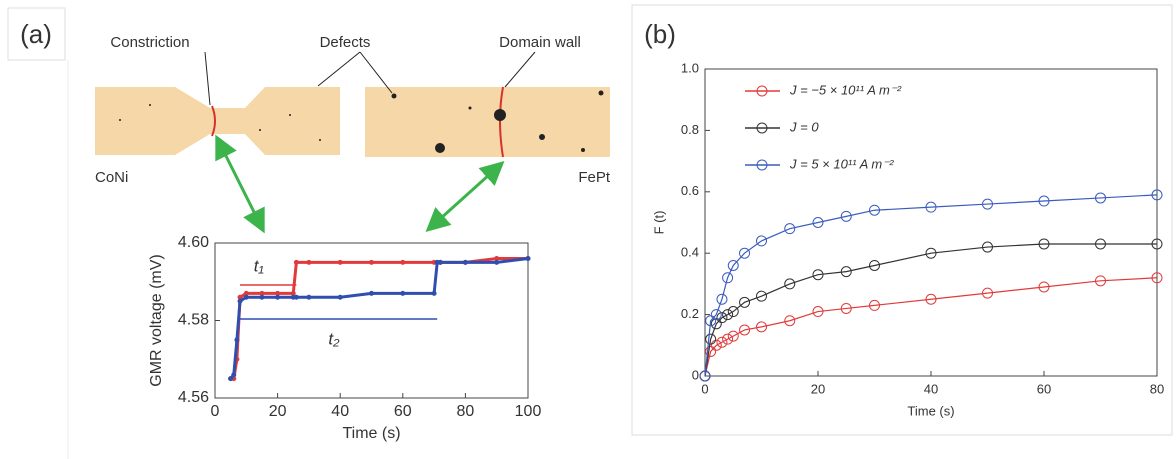 The image size is (1176, 459). What do you see at coordinates (690, 129) in the screenshot?
I see `y-tick-label: 0.8` at bounding box center [690, 129].